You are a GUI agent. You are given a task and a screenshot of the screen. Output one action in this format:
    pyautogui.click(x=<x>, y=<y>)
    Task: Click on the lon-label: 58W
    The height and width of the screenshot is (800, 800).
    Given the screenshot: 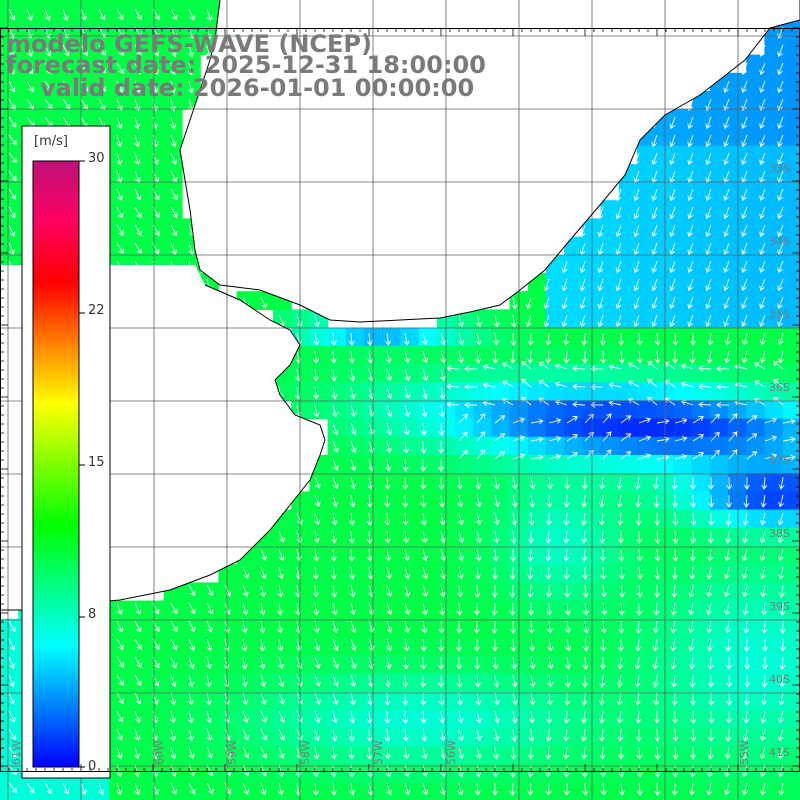 What is the action you would take?
    pyautogui.click(x=305, y=752)
    